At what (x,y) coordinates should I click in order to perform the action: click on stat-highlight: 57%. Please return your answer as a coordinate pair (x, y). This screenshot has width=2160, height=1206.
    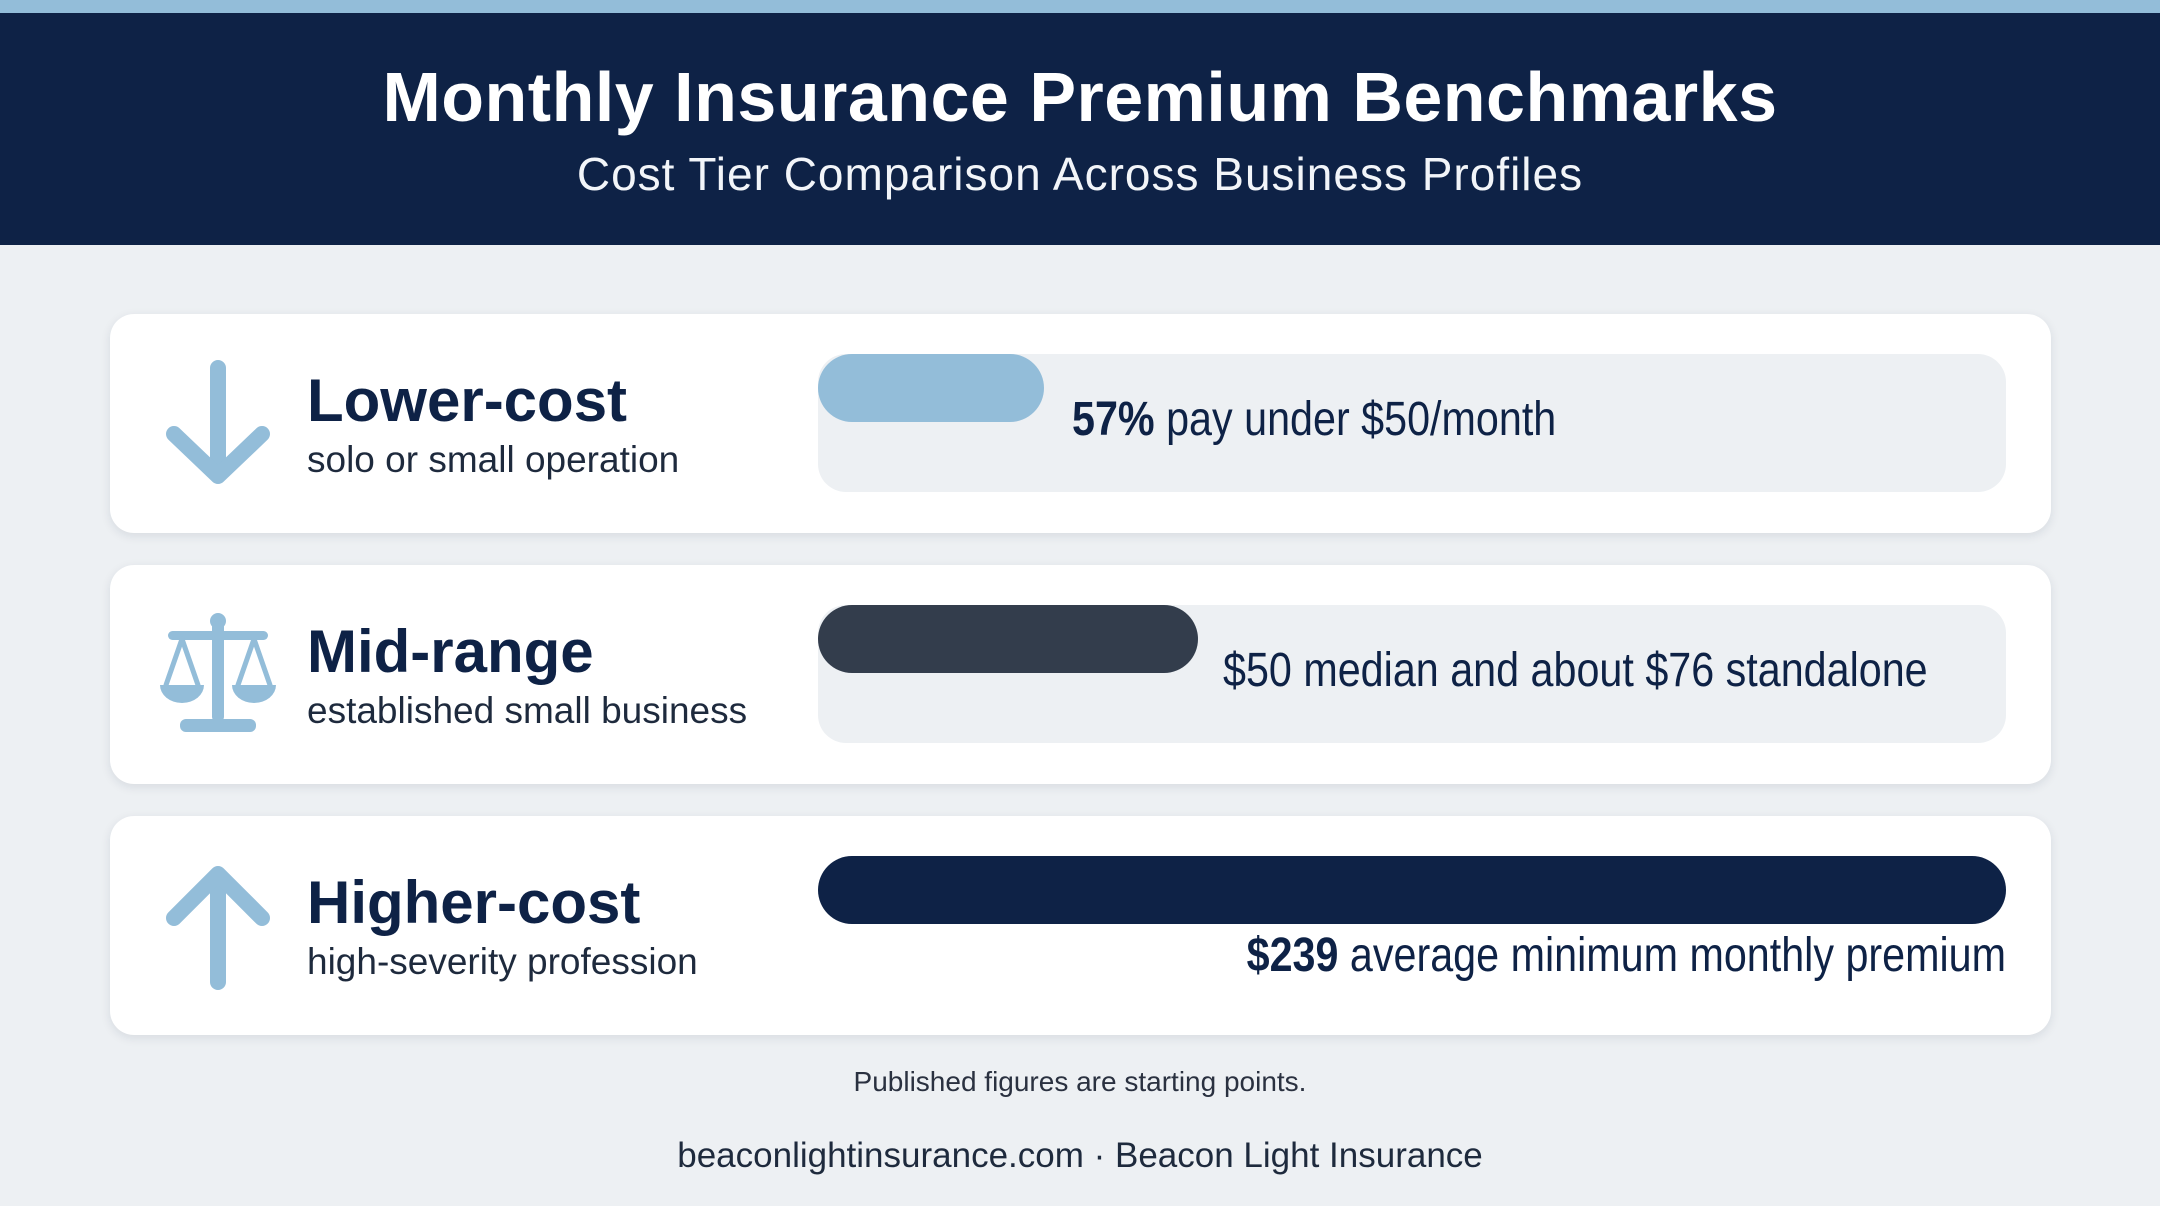
    Looking at the image, I should click on (1113, 419).